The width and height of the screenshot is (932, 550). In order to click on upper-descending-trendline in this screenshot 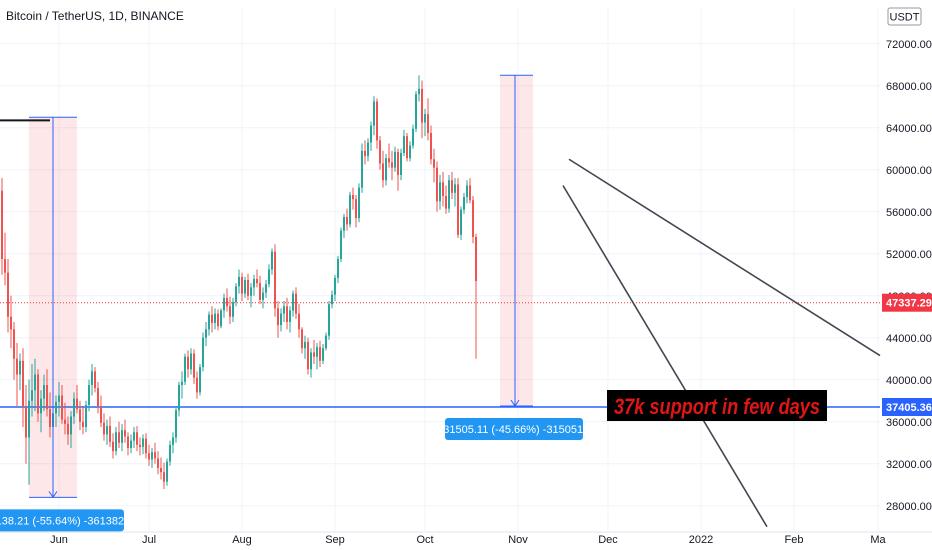, I will do `click(724, 257)`.